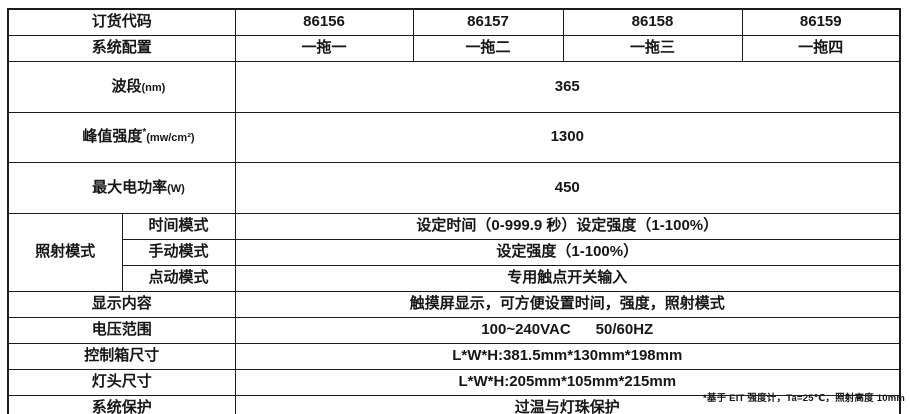  What do you see at coordinates (567, 330) in the screenshot?
I see `voltage-value: 100~240VAC 50/60HZ` at bounding box center [567, 330].